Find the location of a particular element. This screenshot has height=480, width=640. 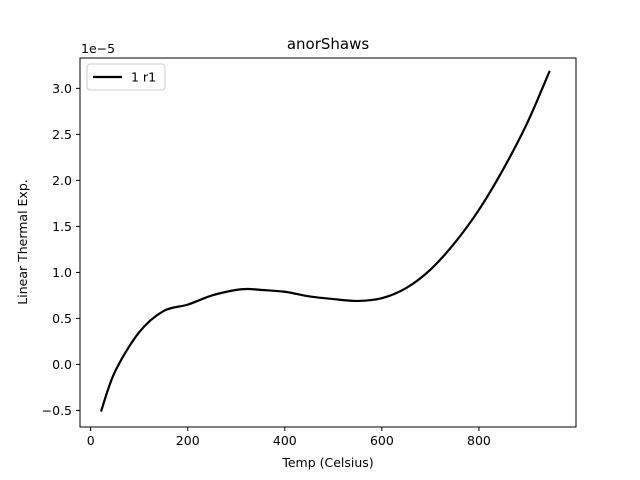

x-axis-label: Temp (Celsius) is located at coordinates (327, 462).